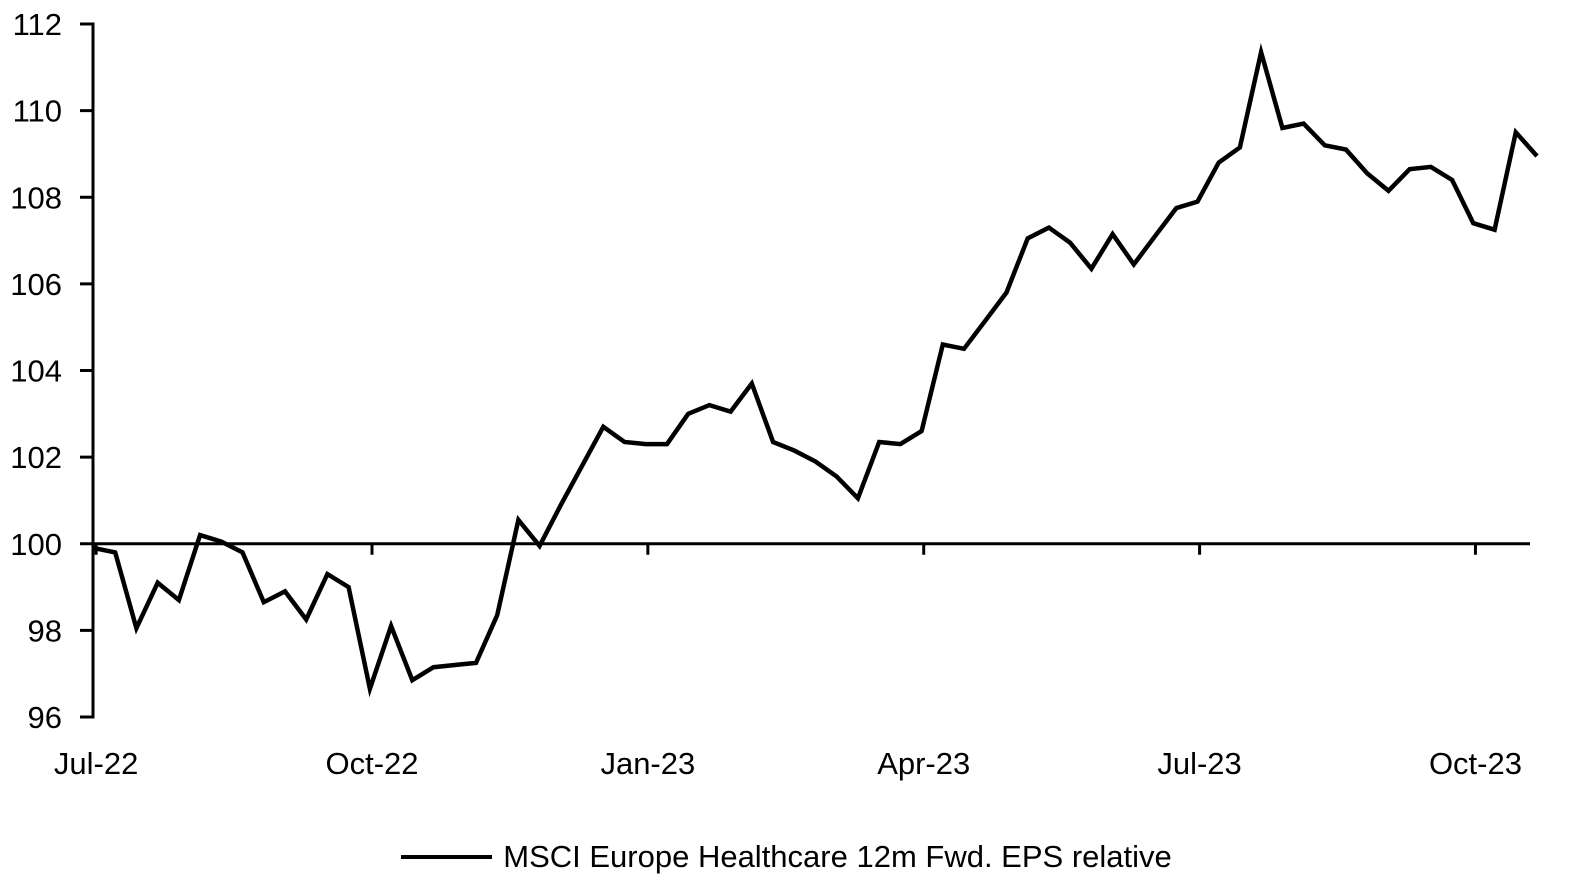 The image size is (1573, 894). I want to click on y-tick-label: 98, so click(45, 630).